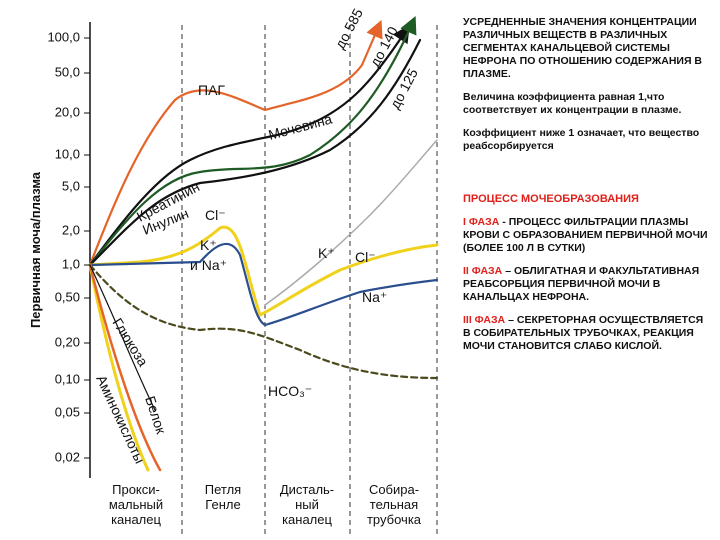 This screenshot has height=540, width=720. What do you see at coordinates (67, 71) in the screenshot?
I see `y-tick-label: 50,0` at bounding box center [67, 71].